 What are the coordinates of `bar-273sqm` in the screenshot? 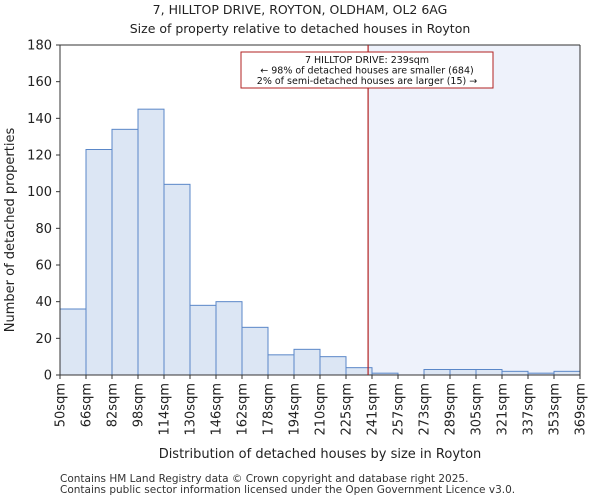 It's located at (437, 372).